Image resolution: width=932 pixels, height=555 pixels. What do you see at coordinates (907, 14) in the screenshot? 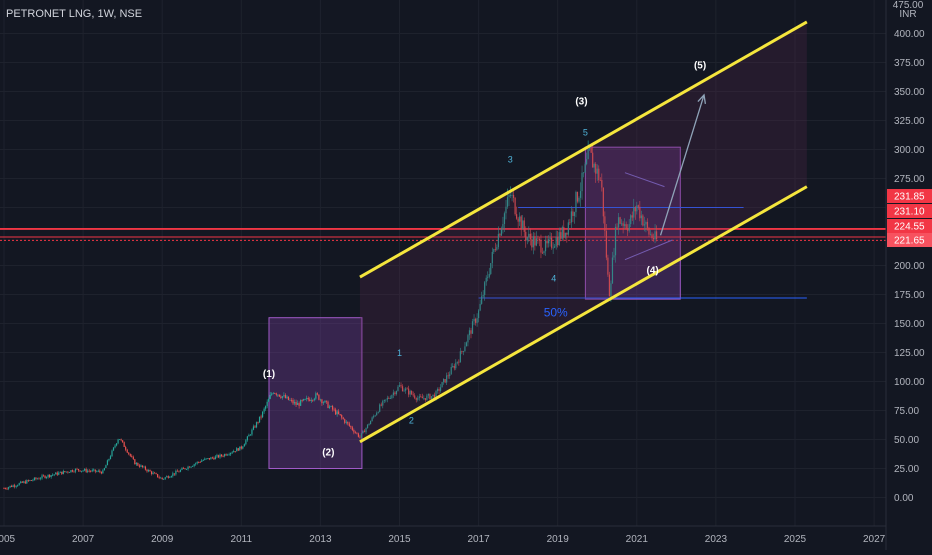
I see `currency-label: INR` at bounding box center [907, 14].